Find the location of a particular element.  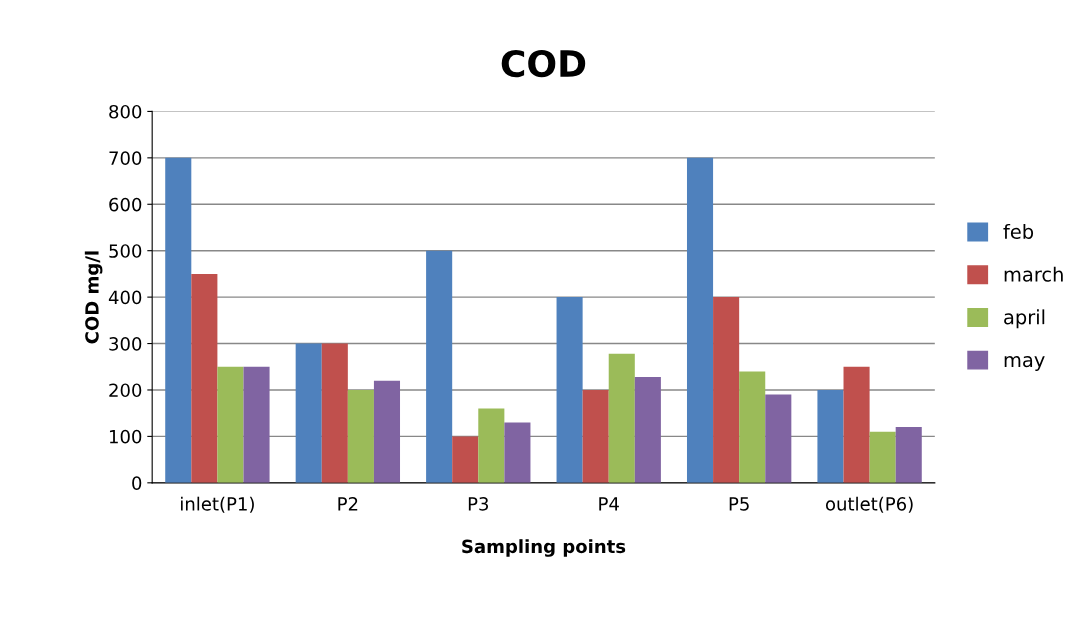

y-tick-label: 500 is located at coordinates (125, 251).